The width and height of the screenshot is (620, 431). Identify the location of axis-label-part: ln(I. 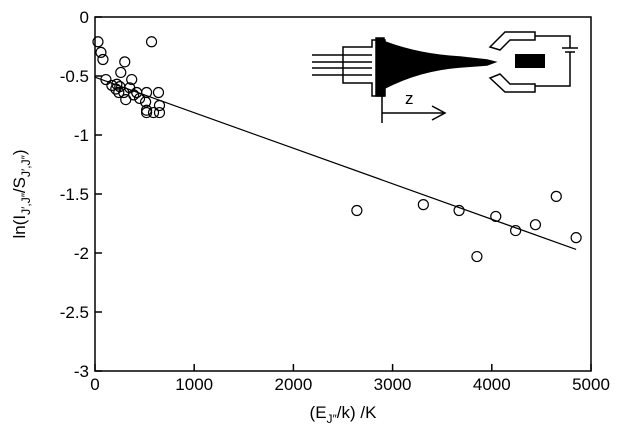
(19, 227).